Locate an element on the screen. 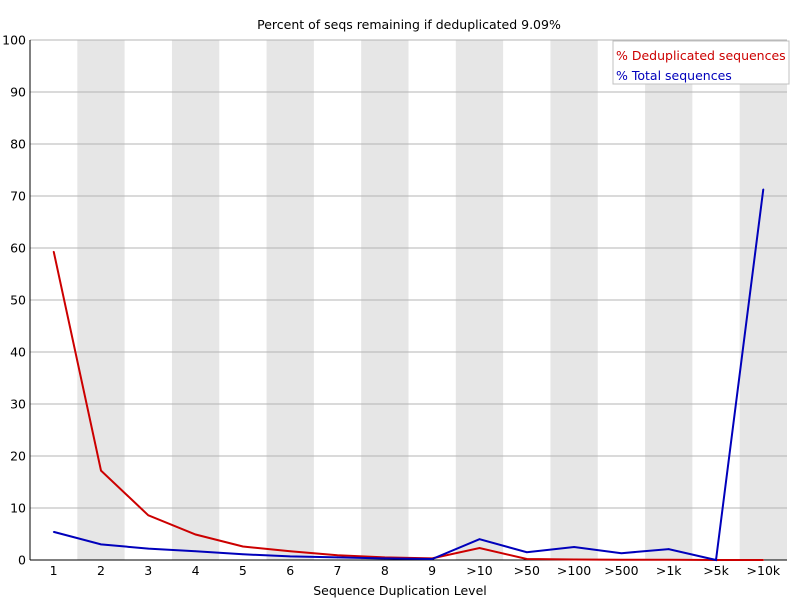  x-tick-label: 3 is located at coordinates (148, 570).